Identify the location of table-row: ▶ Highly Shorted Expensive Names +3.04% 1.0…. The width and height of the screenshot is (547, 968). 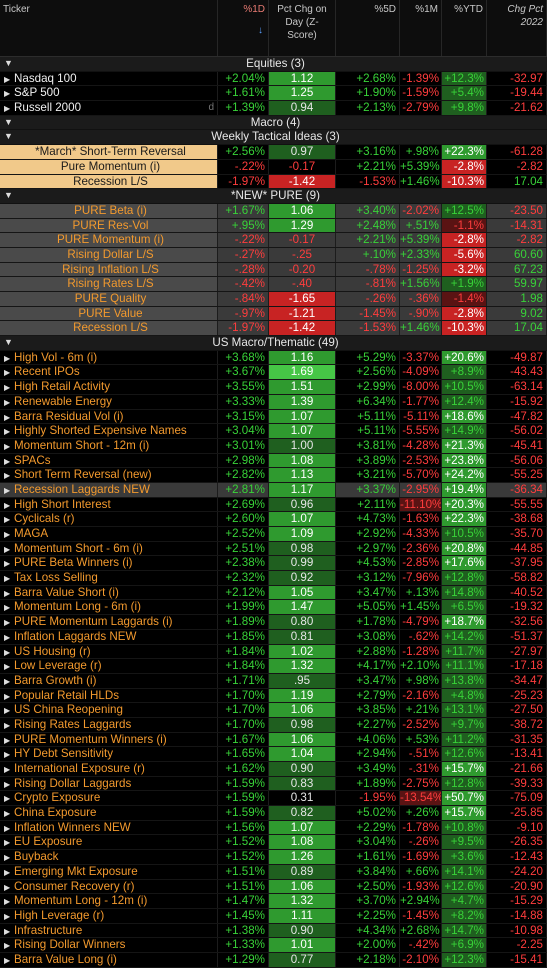
(273, 431).